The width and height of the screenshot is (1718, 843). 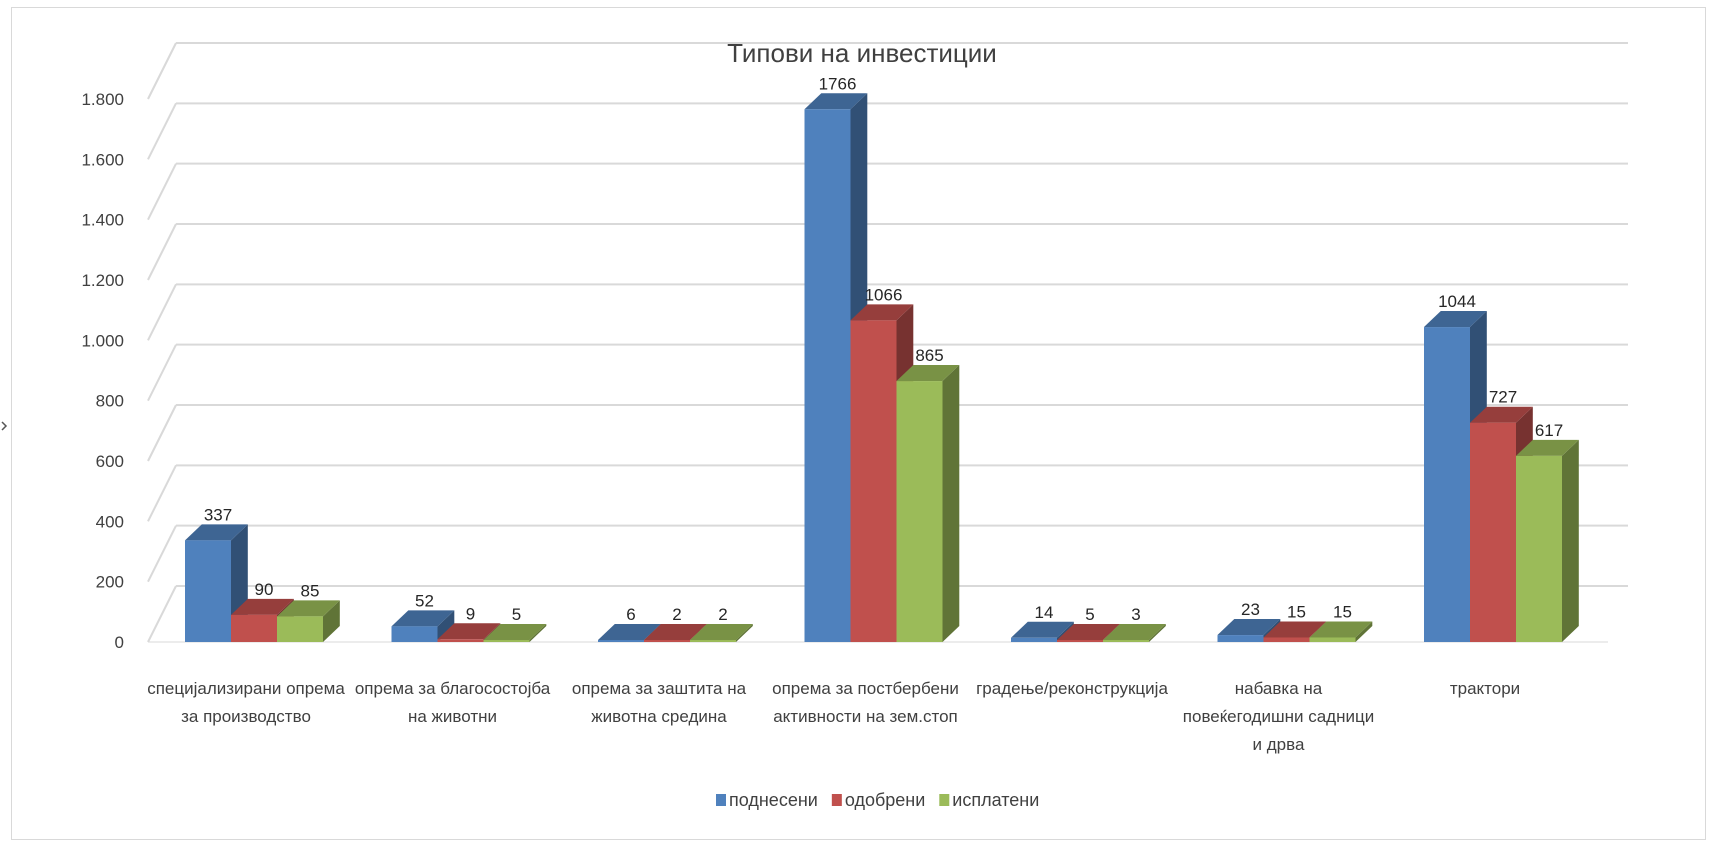 What do you see at coordinates (110, 521) in the screenshot?
I see `y-tick-label: 400` at bounding box center [110, 521].